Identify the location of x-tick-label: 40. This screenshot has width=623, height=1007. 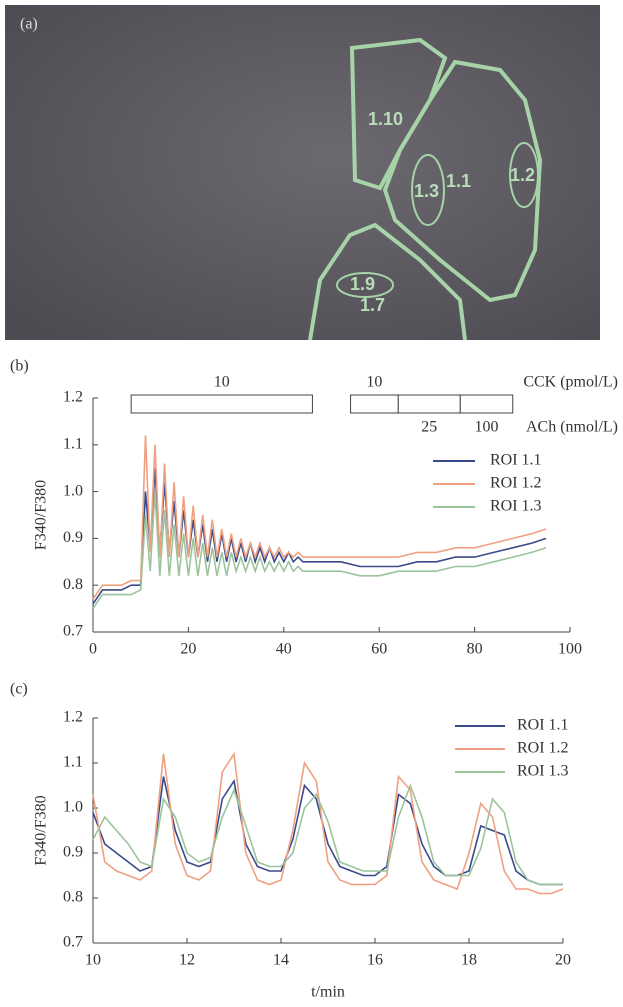
(284, 649).